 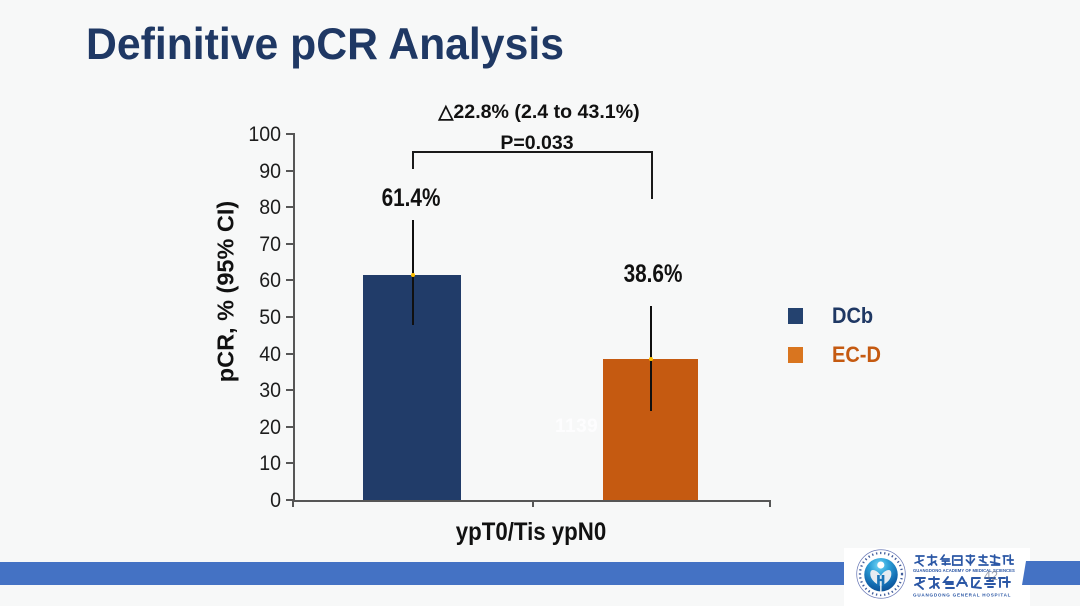 I want to click on svg-text:GUANGDONG ACADEMY OF MEDICAL S: GUANGDONG ACADEMY OF MEDICAL SCIENCES, so click(x=964, y=570).